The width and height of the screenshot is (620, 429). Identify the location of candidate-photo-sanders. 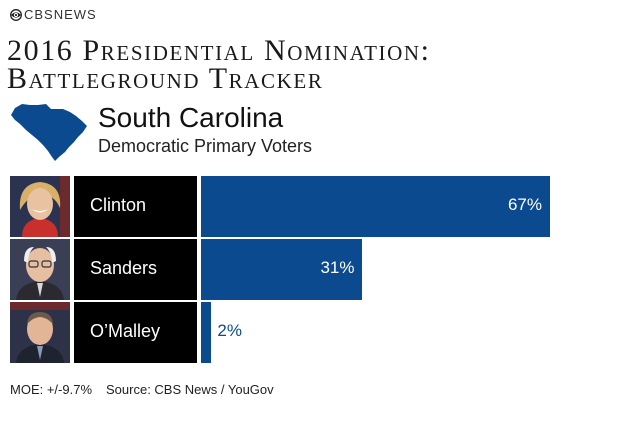
(40, 269).